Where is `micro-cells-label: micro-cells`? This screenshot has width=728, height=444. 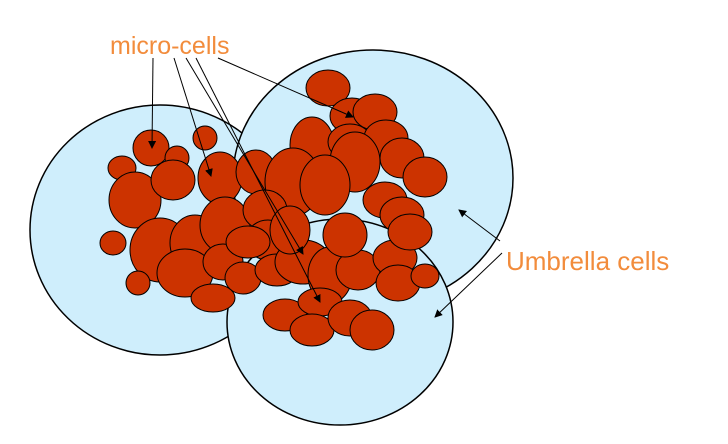 micro-cells-label: micro-cells is located at coordinates (169, 46).